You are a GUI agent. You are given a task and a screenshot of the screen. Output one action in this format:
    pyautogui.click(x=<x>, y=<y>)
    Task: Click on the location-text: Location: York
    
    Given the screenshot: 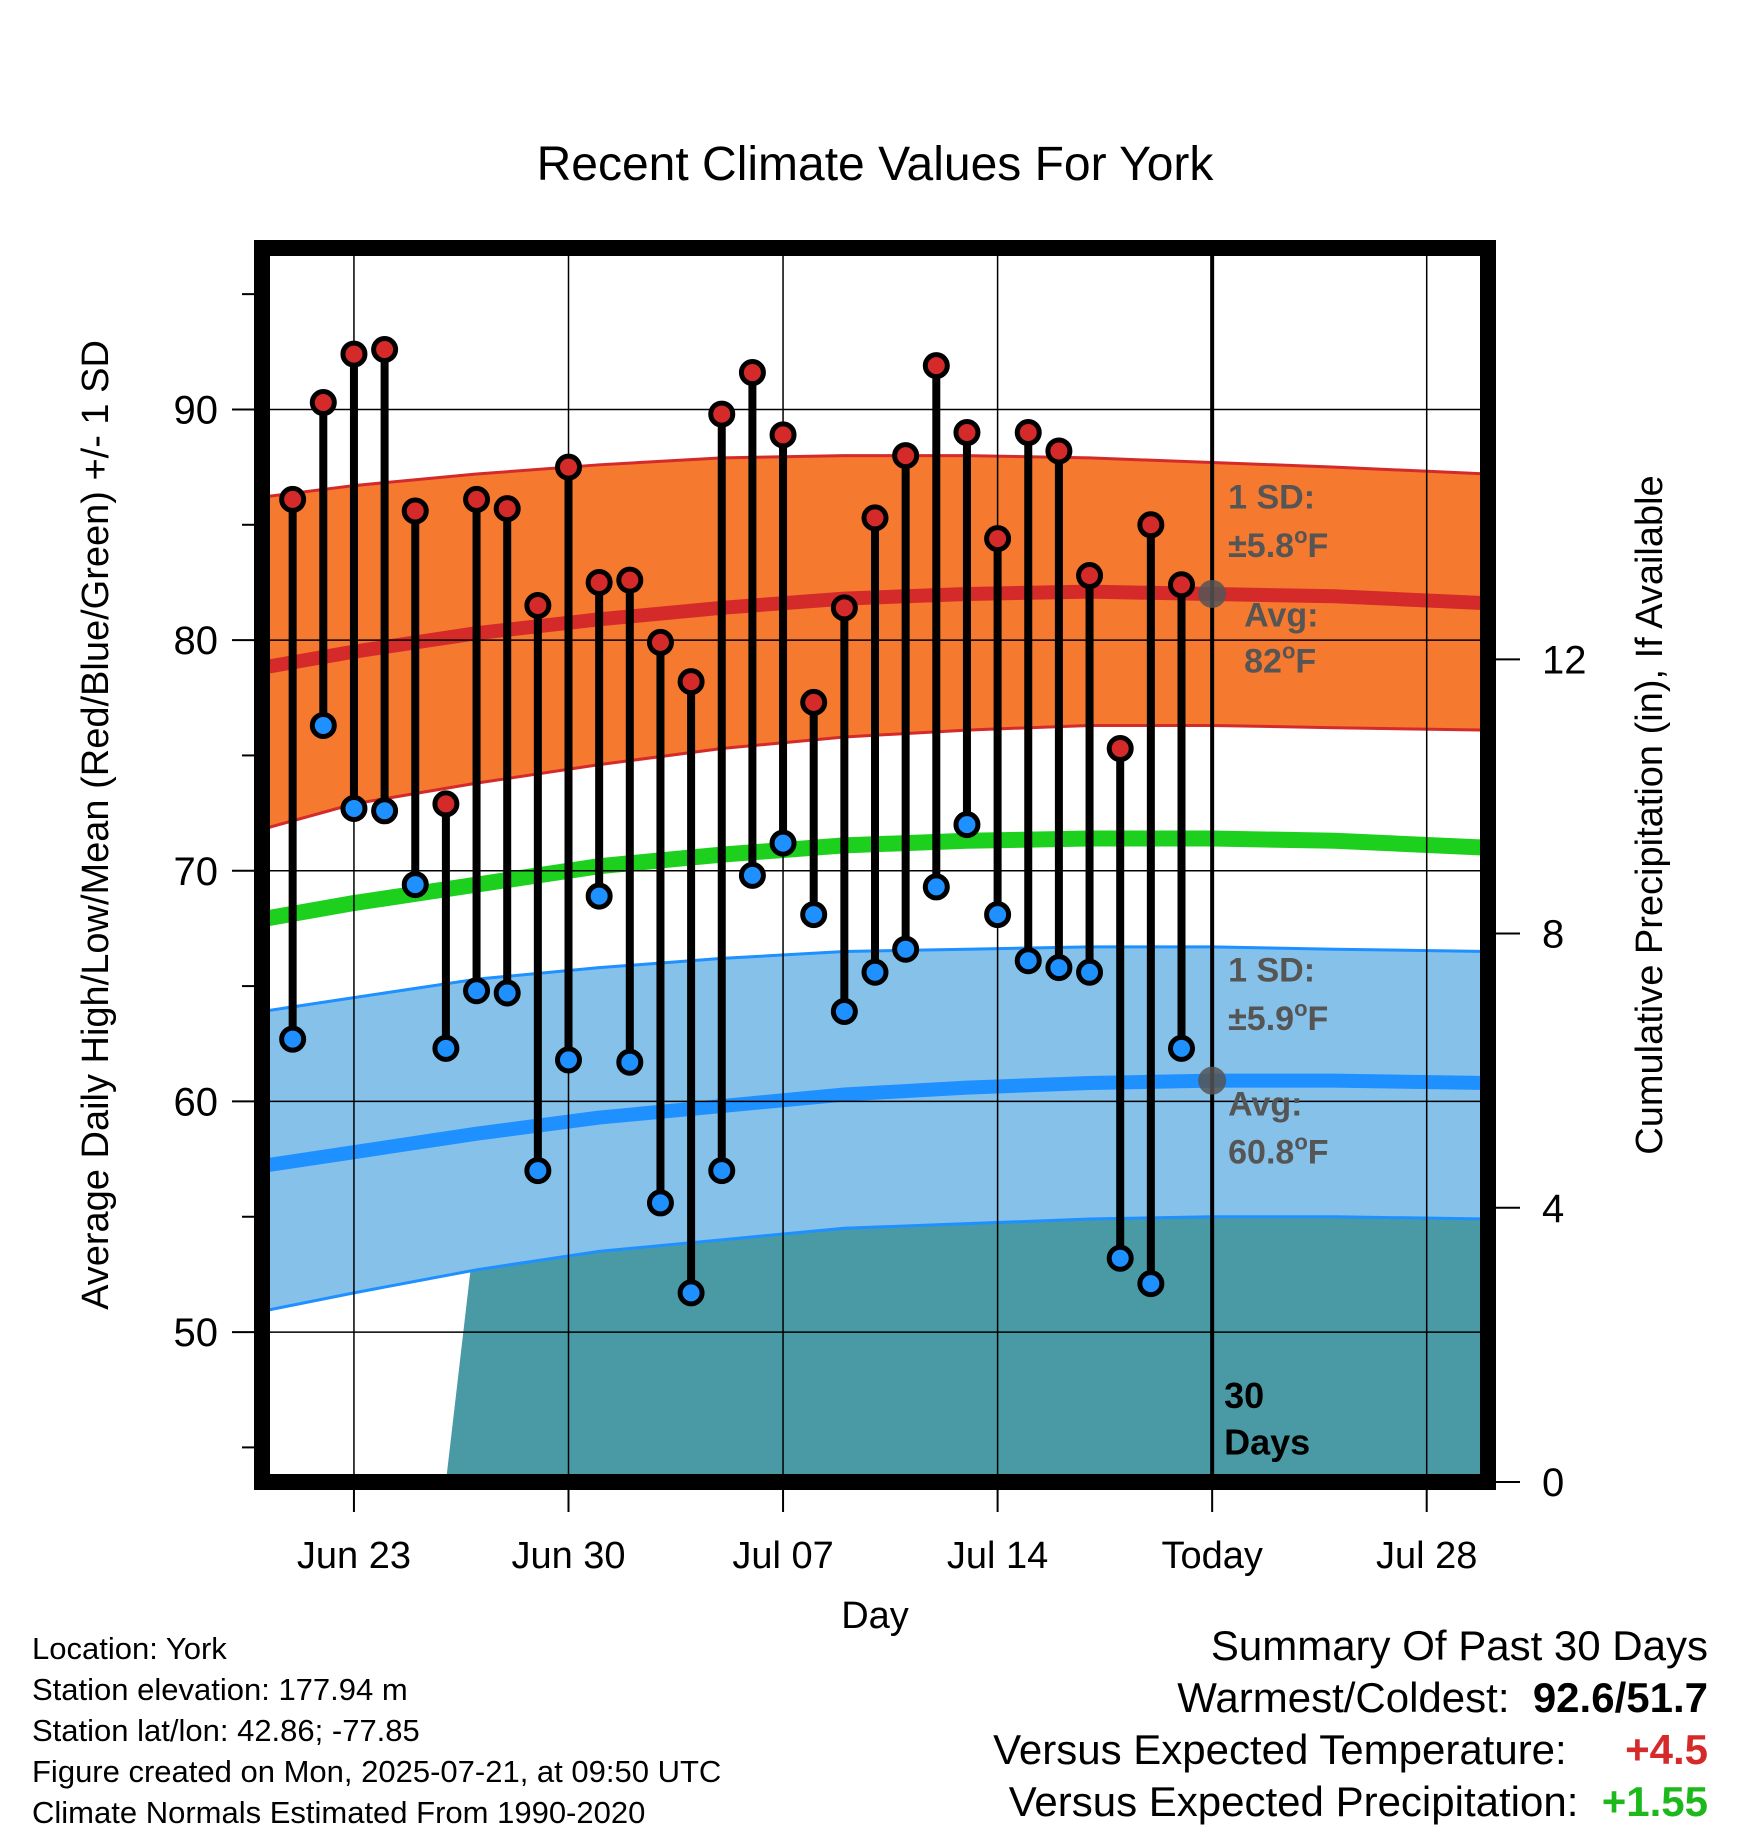 What is the action you would take?
    pyautogui.click(x=129, y=1648)
    